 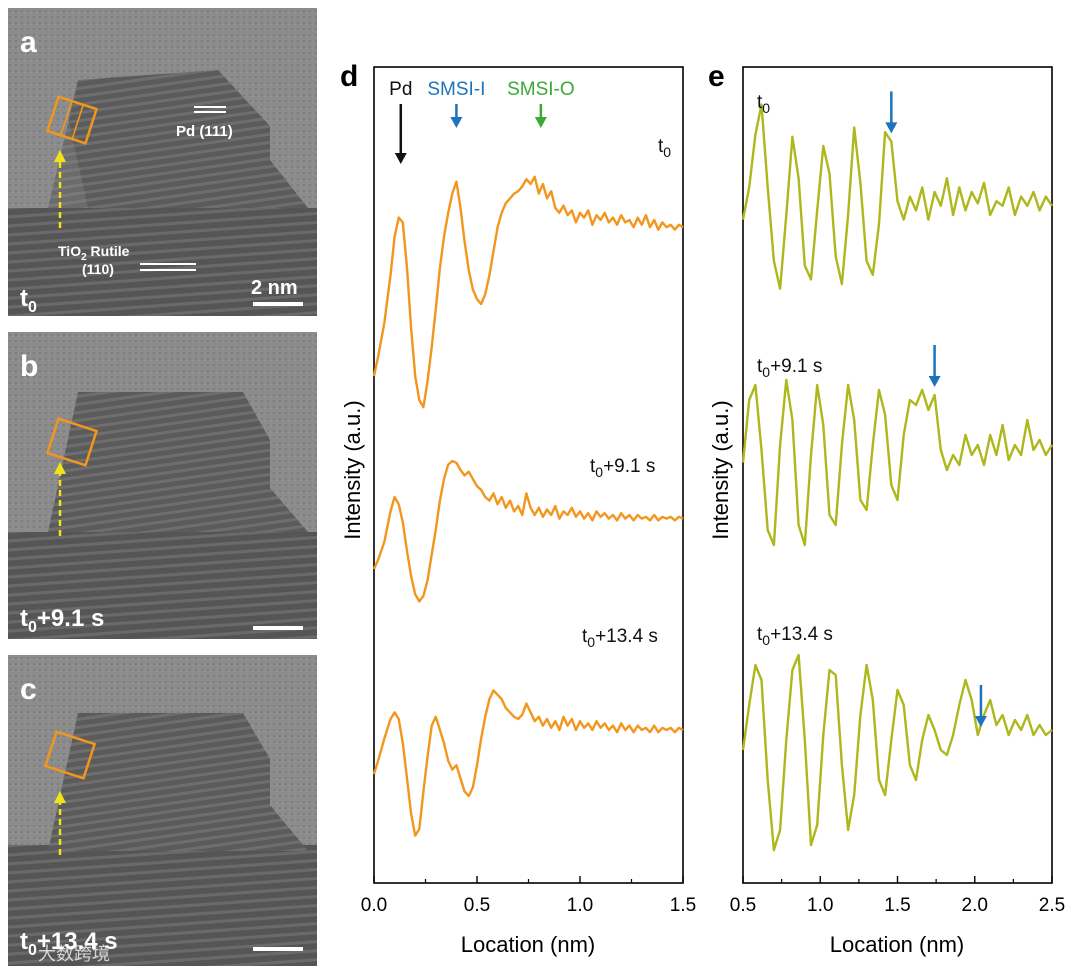 I want to click on panel-letter: b, so click(x=29, y=366).